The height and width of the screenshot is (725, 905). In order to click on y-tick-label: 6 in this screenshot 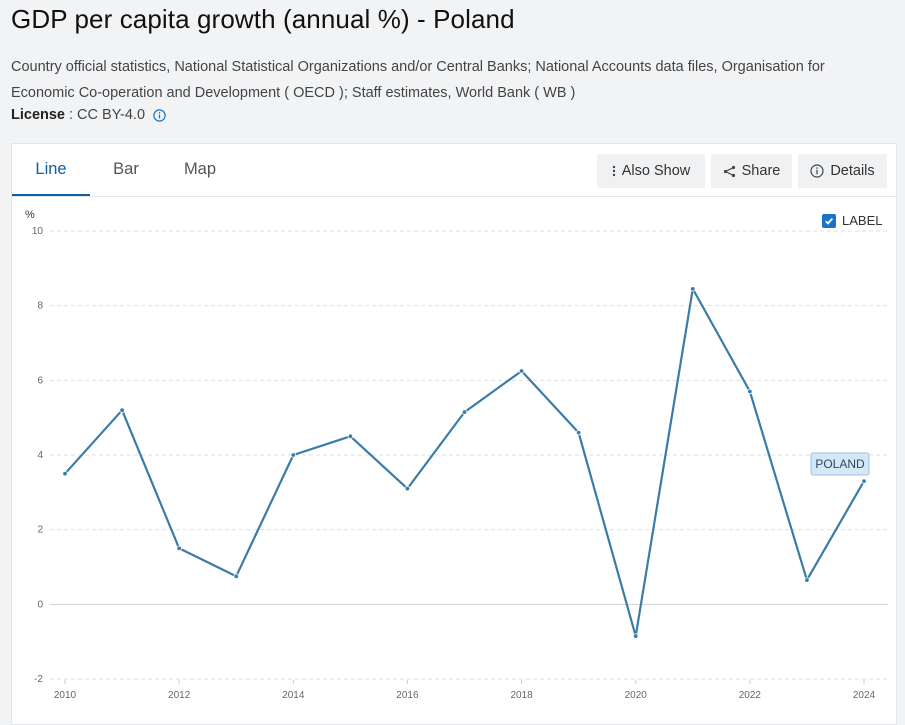, I will do `click(40, 380)`.